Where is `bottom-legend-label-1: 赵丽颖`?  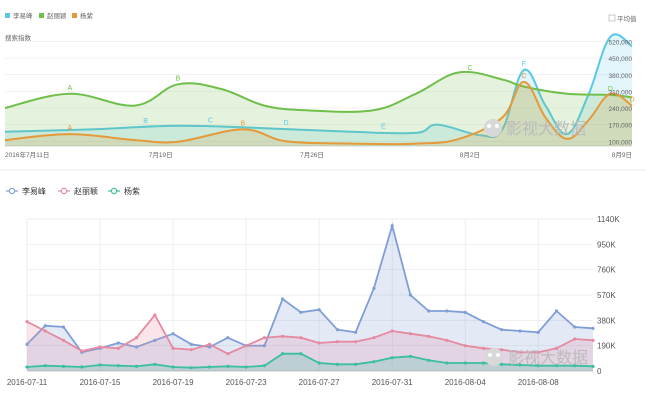 bottom-legend-label-1: 赵丽颖 is located at coordinates (86, 191).